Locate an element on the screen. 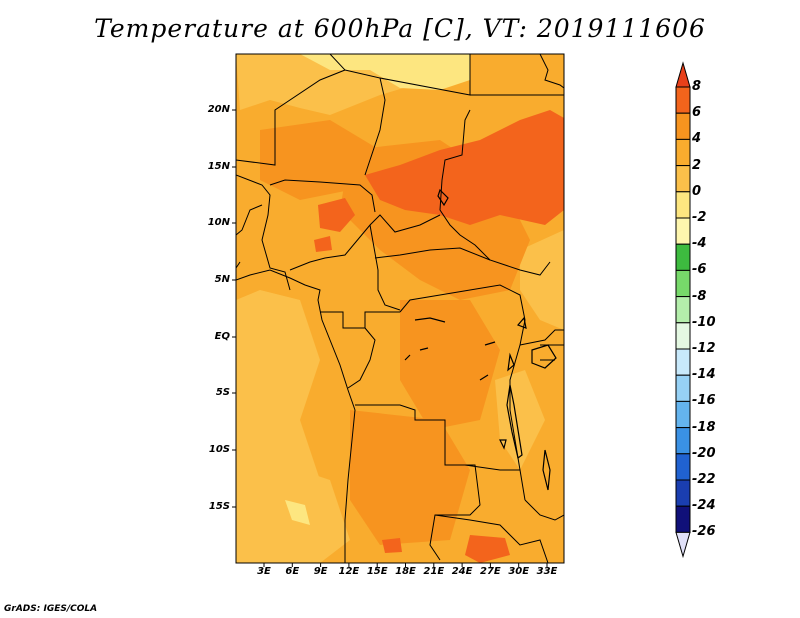 The image size is (800, 618). colorbar-label: 2 is located at coordinates (697, 165).